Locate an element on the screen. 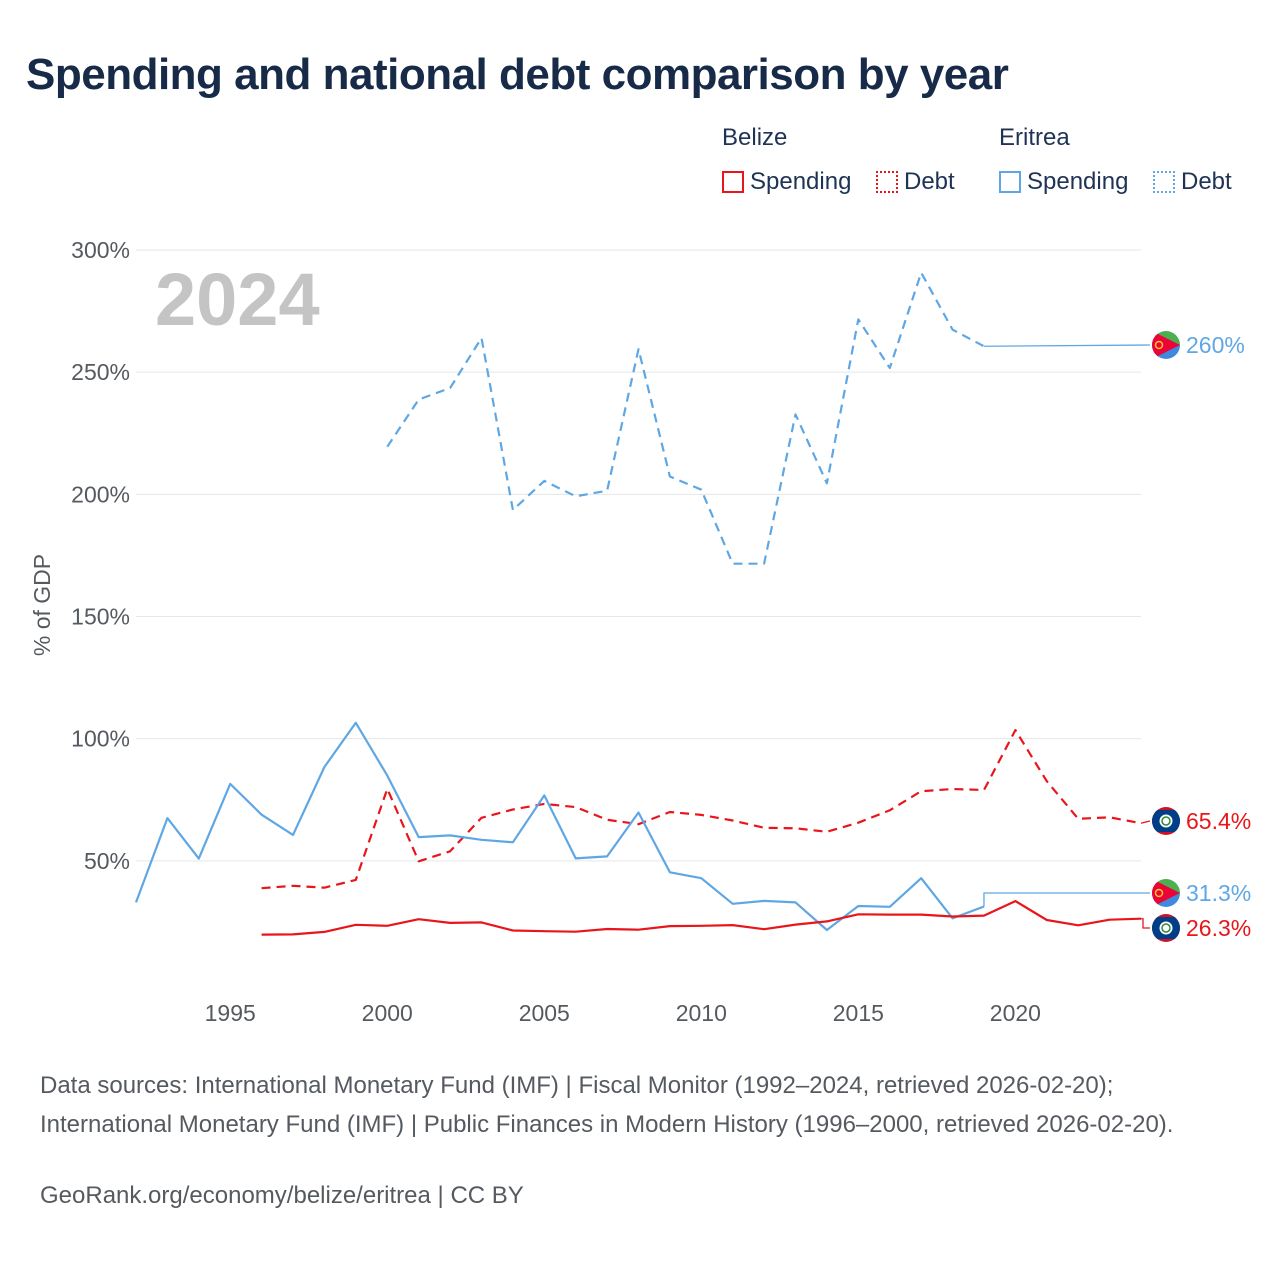 This screenshot has width=1280, height=1280. legend-item-eritrea-debt: Debt is located at coordinates (1192, 182).